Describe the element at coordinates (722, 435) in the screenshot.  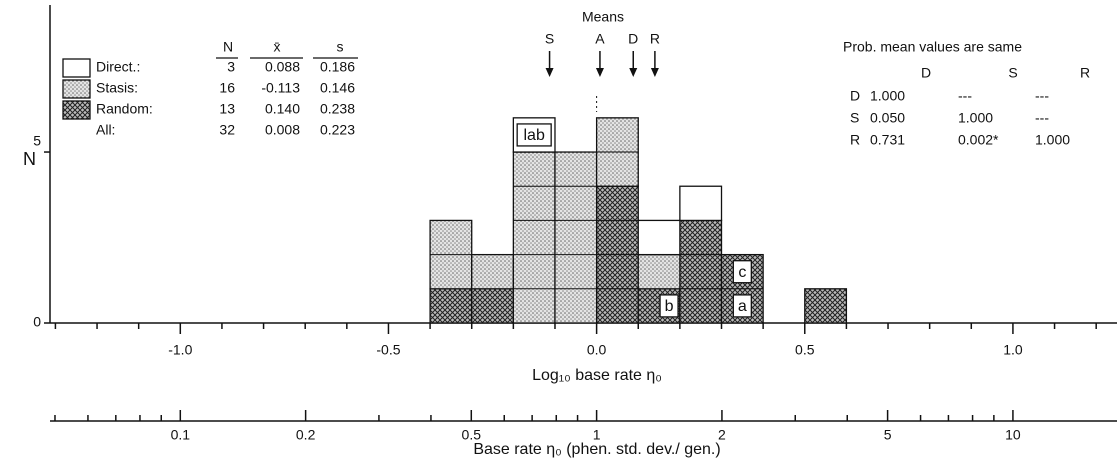
I see `x2-tick-label: 2` at that location.